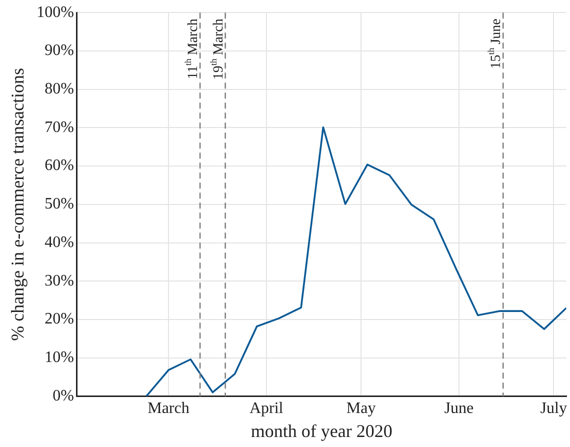 The height and width of the screenshot is (447, 570). I want to click on x-axis-title: month of year 2020, so click(321, 430).